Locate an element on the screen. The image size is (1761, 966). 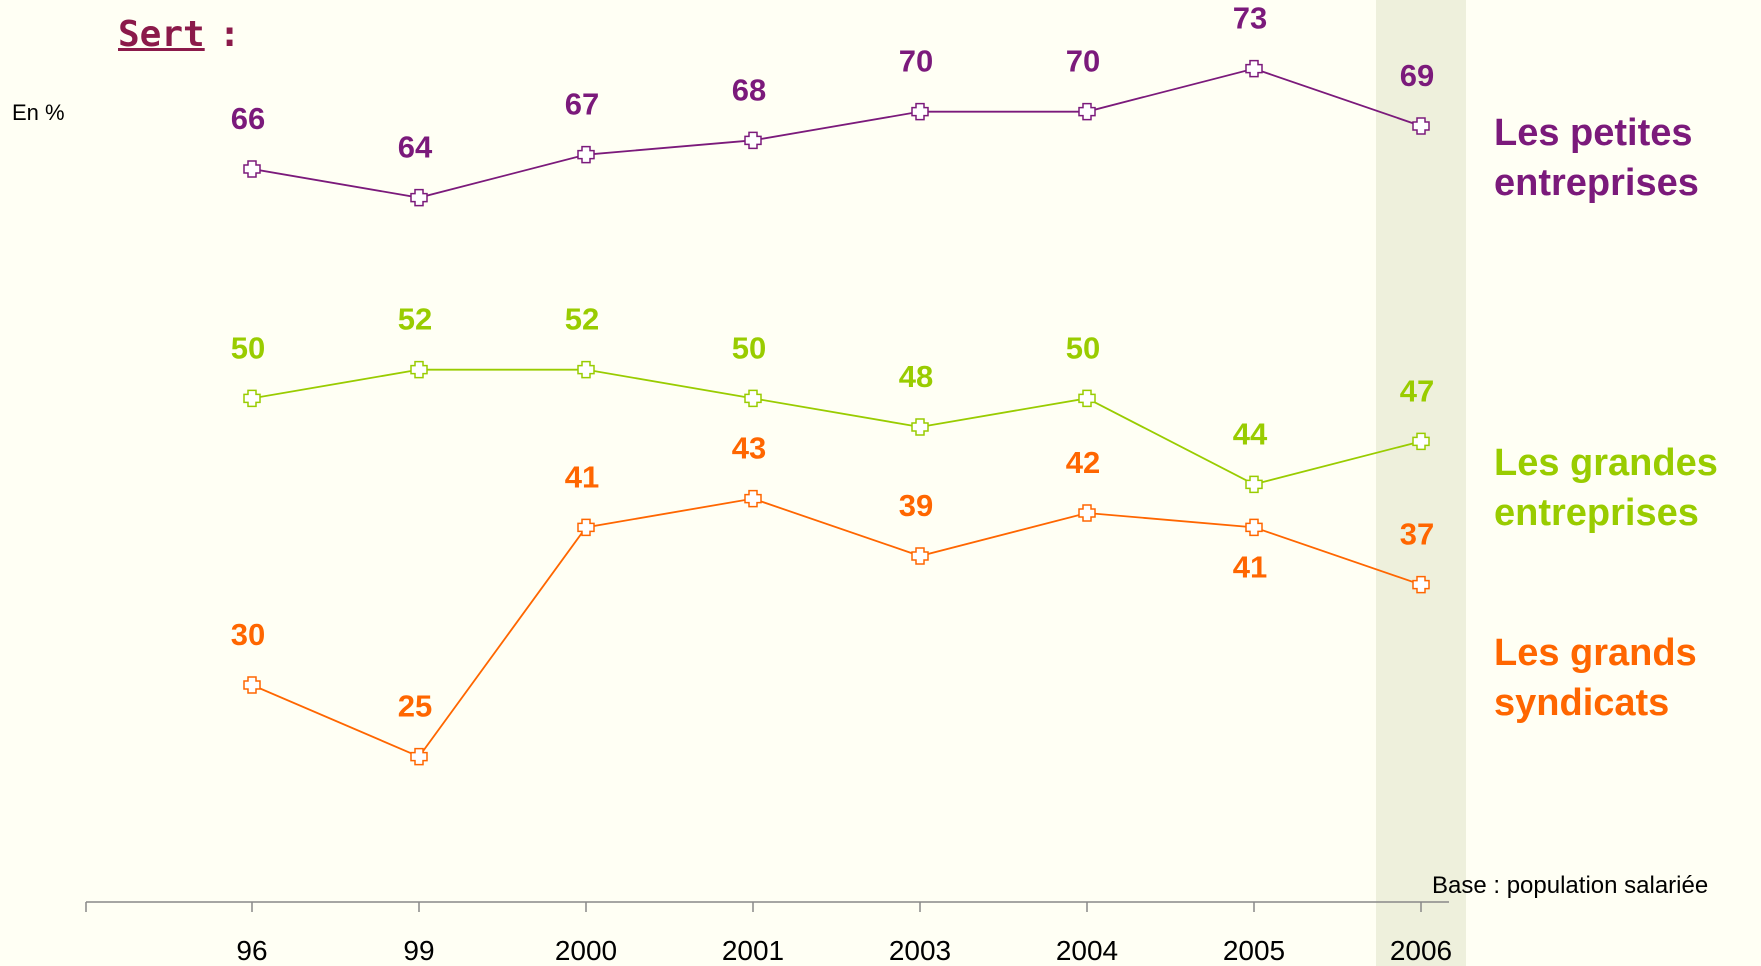
value-label: 48 is located at coordinates (916, 376).